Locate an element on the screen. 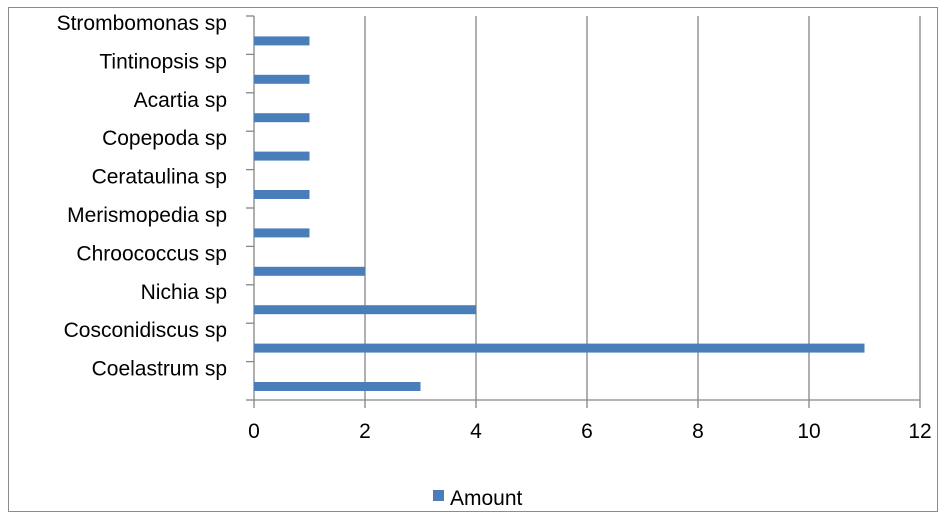 This screenshot has height=515, width=942. y-tick-label: Tintinopsis sp is located at coordinates (163, 61).